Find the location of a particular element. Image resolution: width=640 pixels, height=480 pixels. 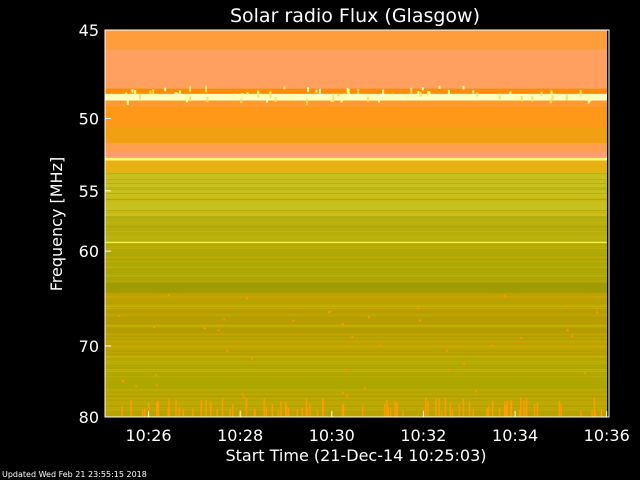

x-tick-label: 10:34 is located at coordinates (515, 435).